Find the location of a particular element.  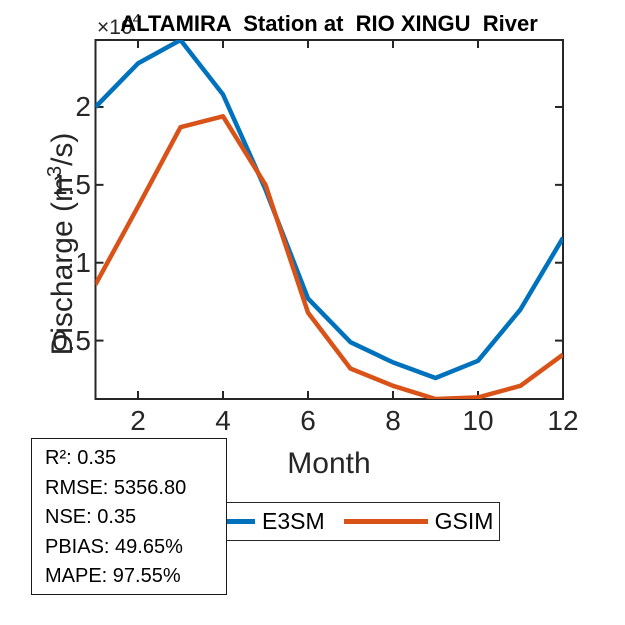

x-tick-label-10: 10 is located at coordinates (478, 420).